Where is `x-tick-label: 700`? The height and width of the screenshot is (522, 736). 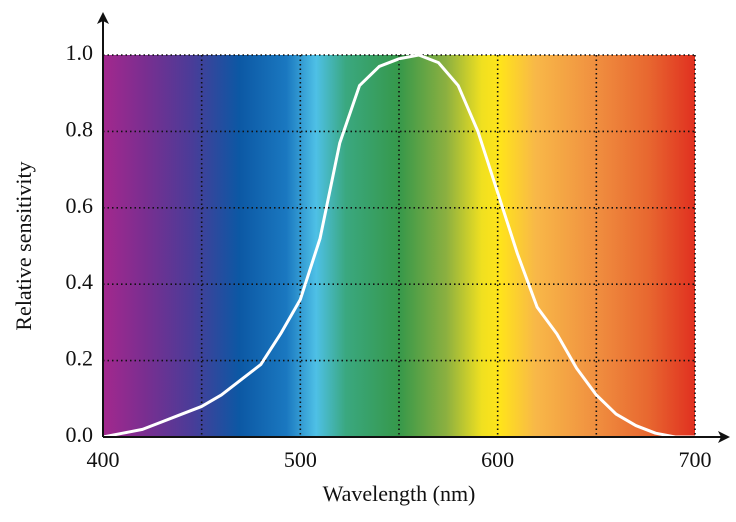
x-tick-label: 700 is located at coordinates (695, 459).